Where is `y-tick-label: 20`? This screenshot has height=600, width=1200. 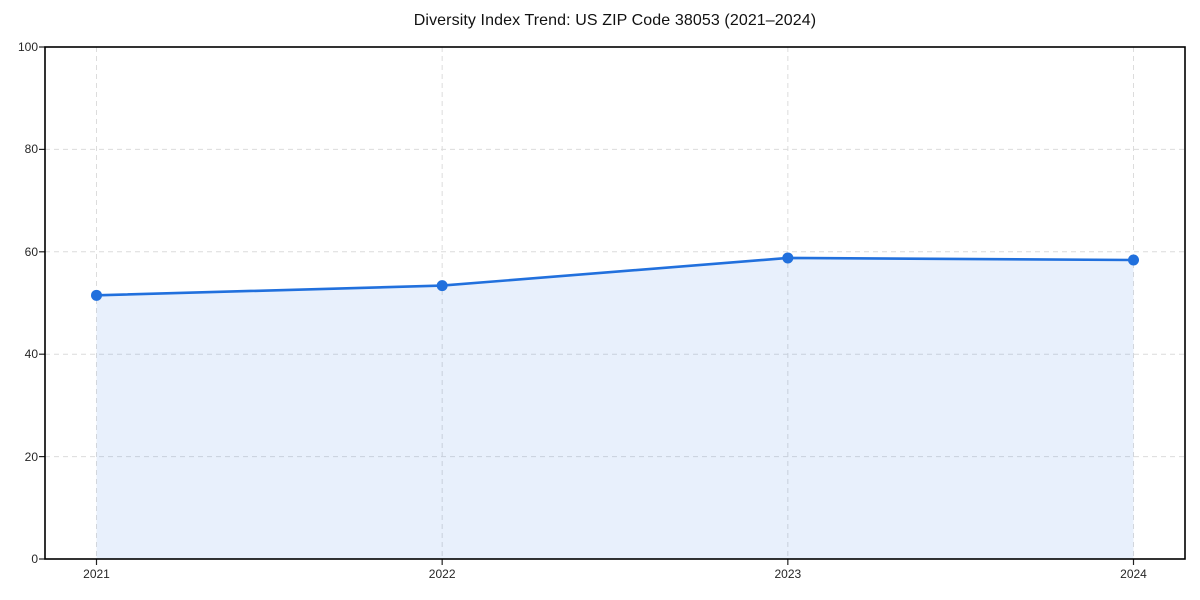 y-tick-label: 20 is located at coordinates (31, 456).